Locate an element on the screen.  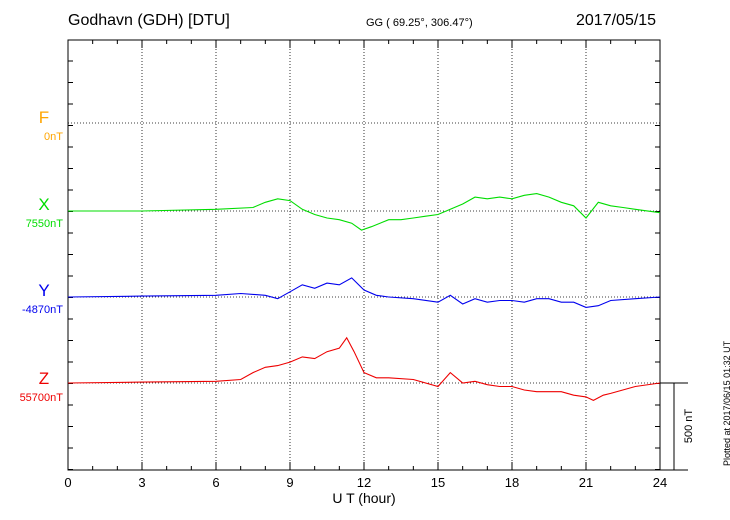
x-tick-label: 21 is located at coordinates (586, 482).